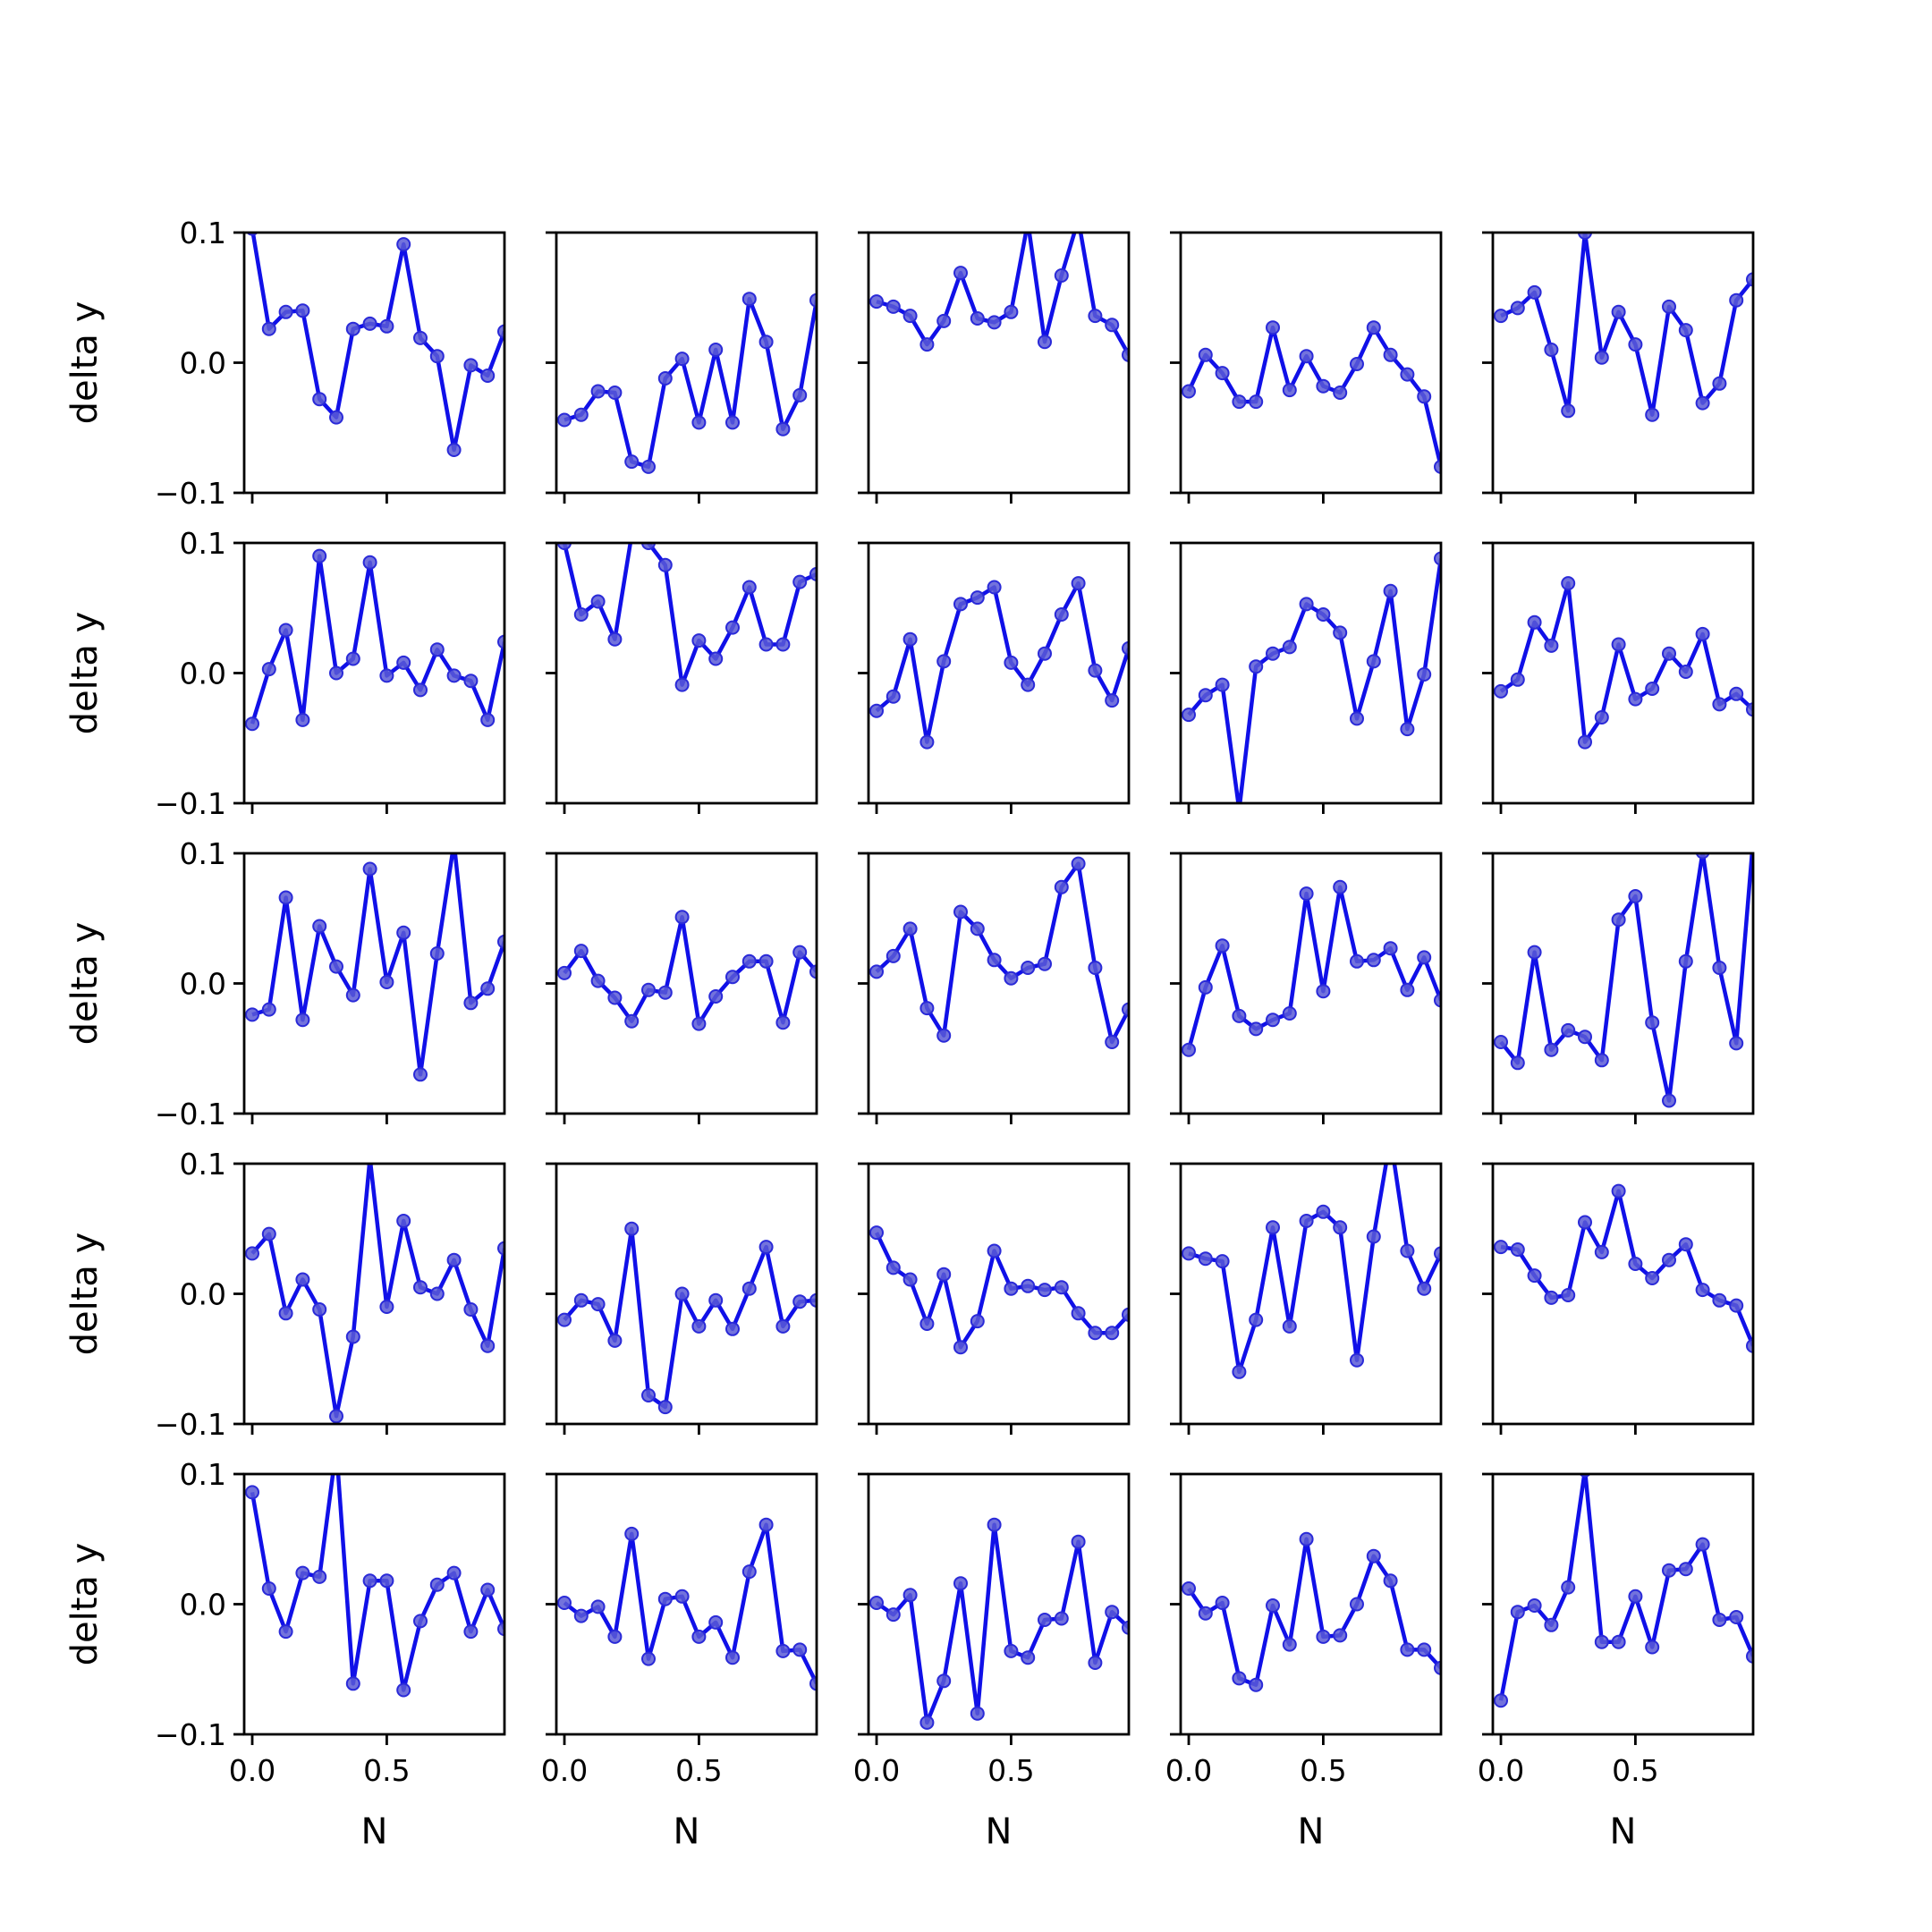  What do you see at coordinates (992, 1662) in the screenshot?
I see `subplot-r5-c3: 0.0 0.5 N` at bounding box center [992, 1662].